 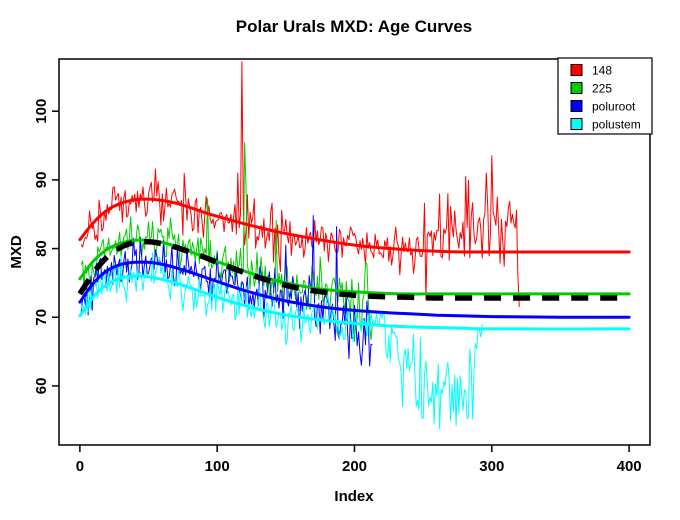 I want to click on x-tick-label: 200, so click(x=354, y=466).